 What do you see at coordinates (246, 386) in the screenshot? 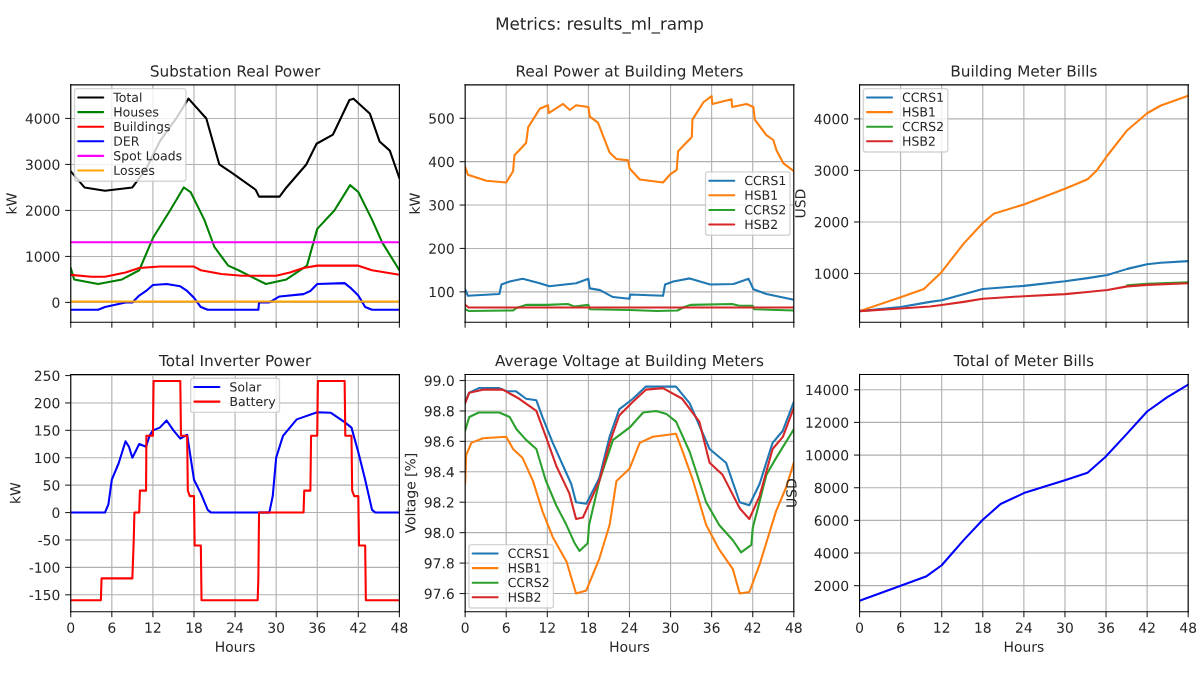
I see `legend-label: Solar` at bounding box center [246, 386].